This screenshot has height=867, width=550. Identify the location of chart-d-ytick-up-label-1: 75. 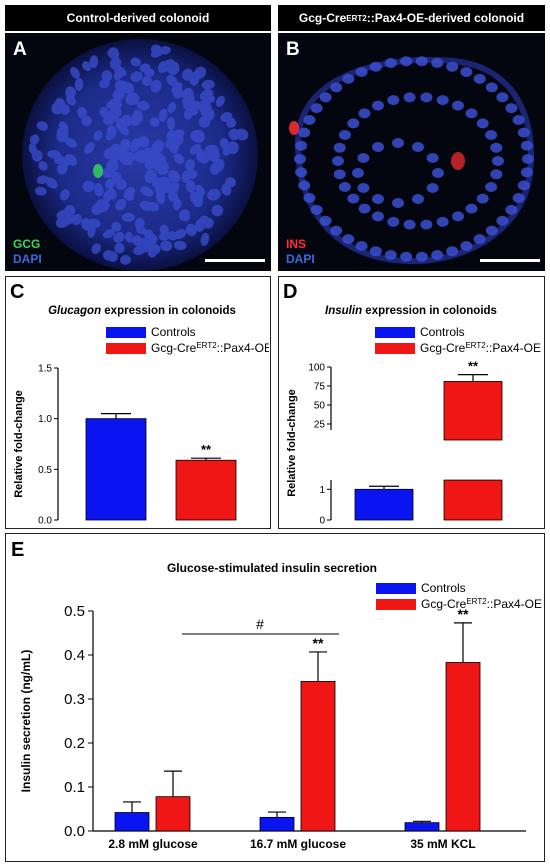
(320, 387).